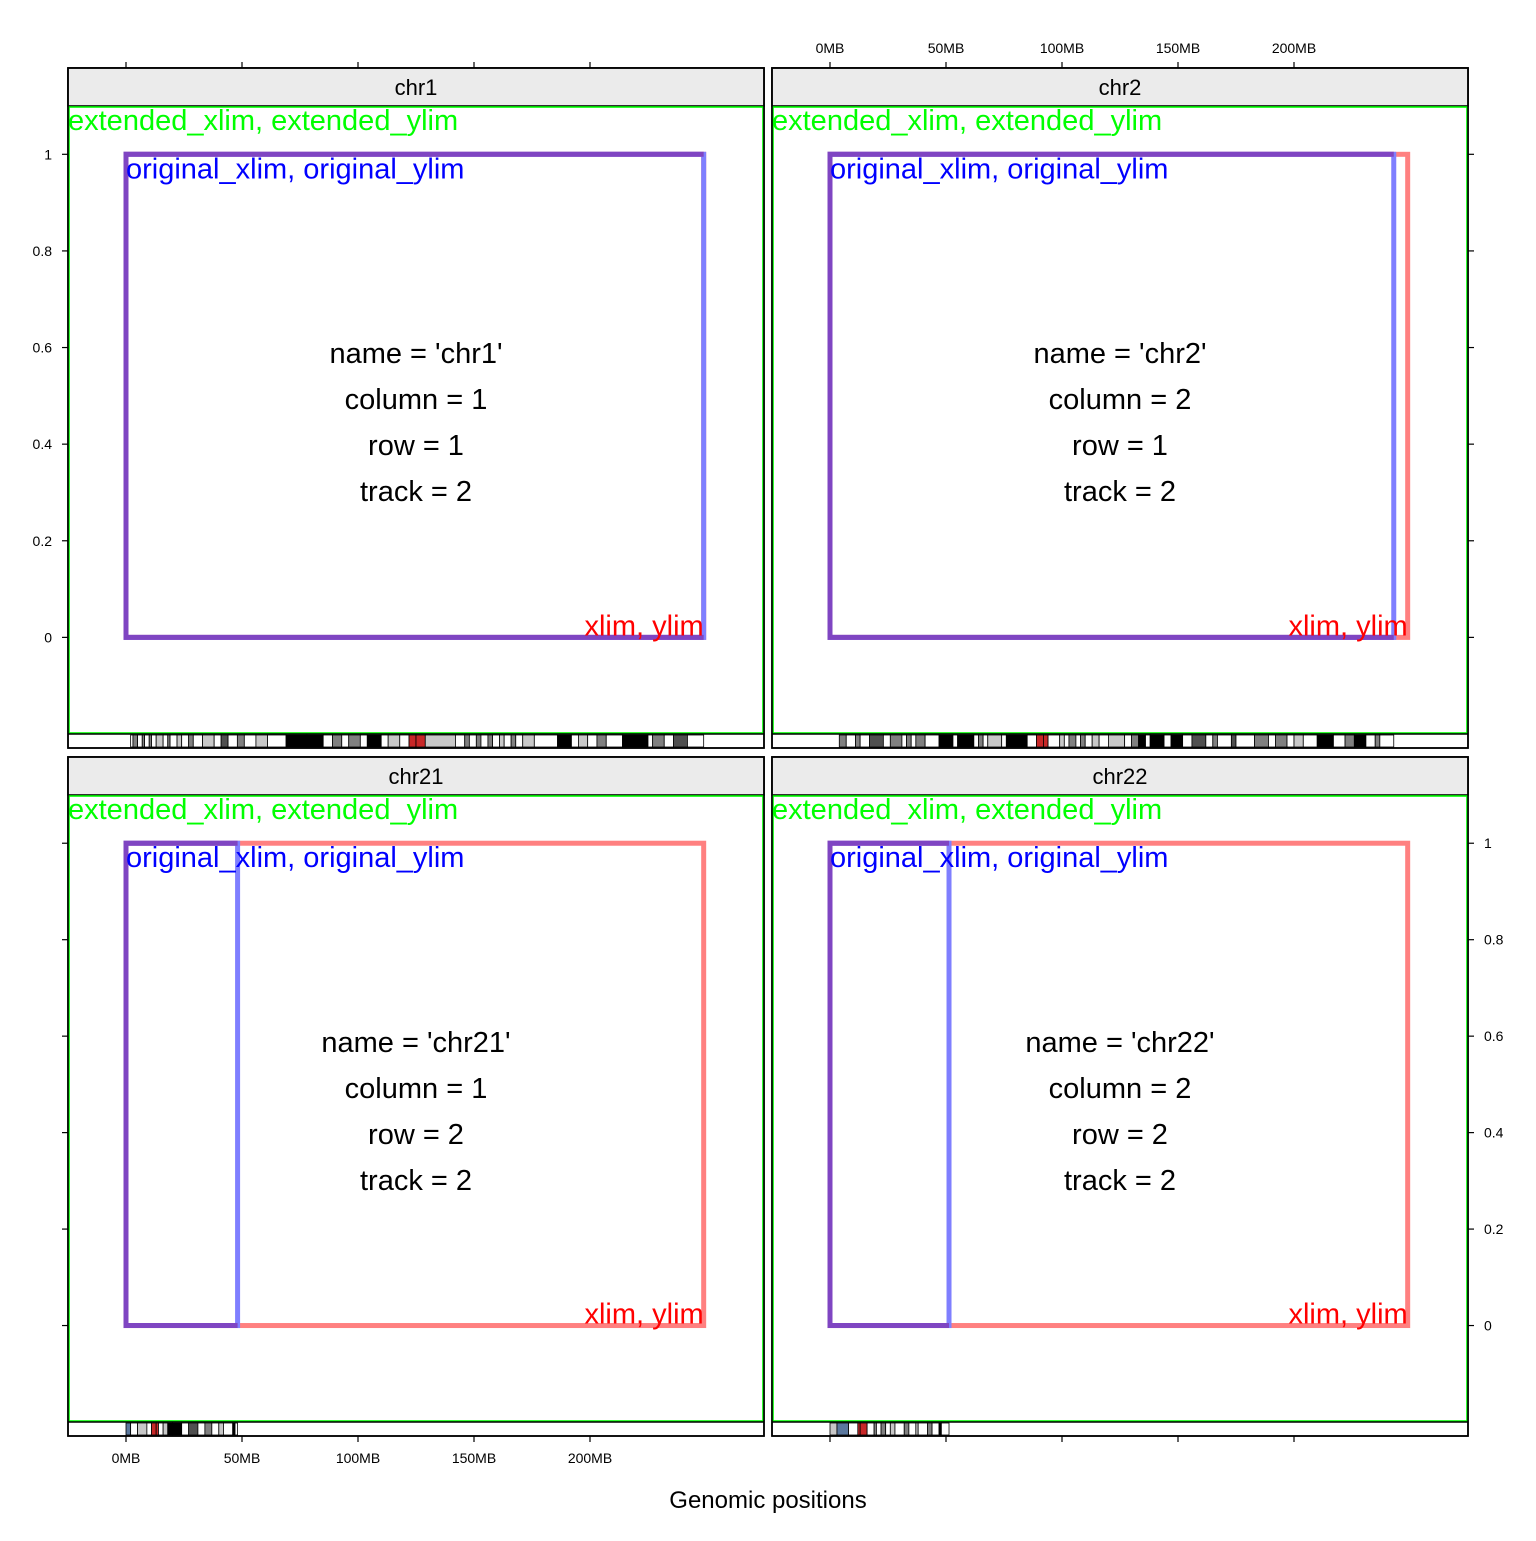 The height and width of the screenshot is (1541, 1536). Describe the element at coordinates (358, 1458) in the screenshot. I see `x-tick-label: 100MB` at that location.